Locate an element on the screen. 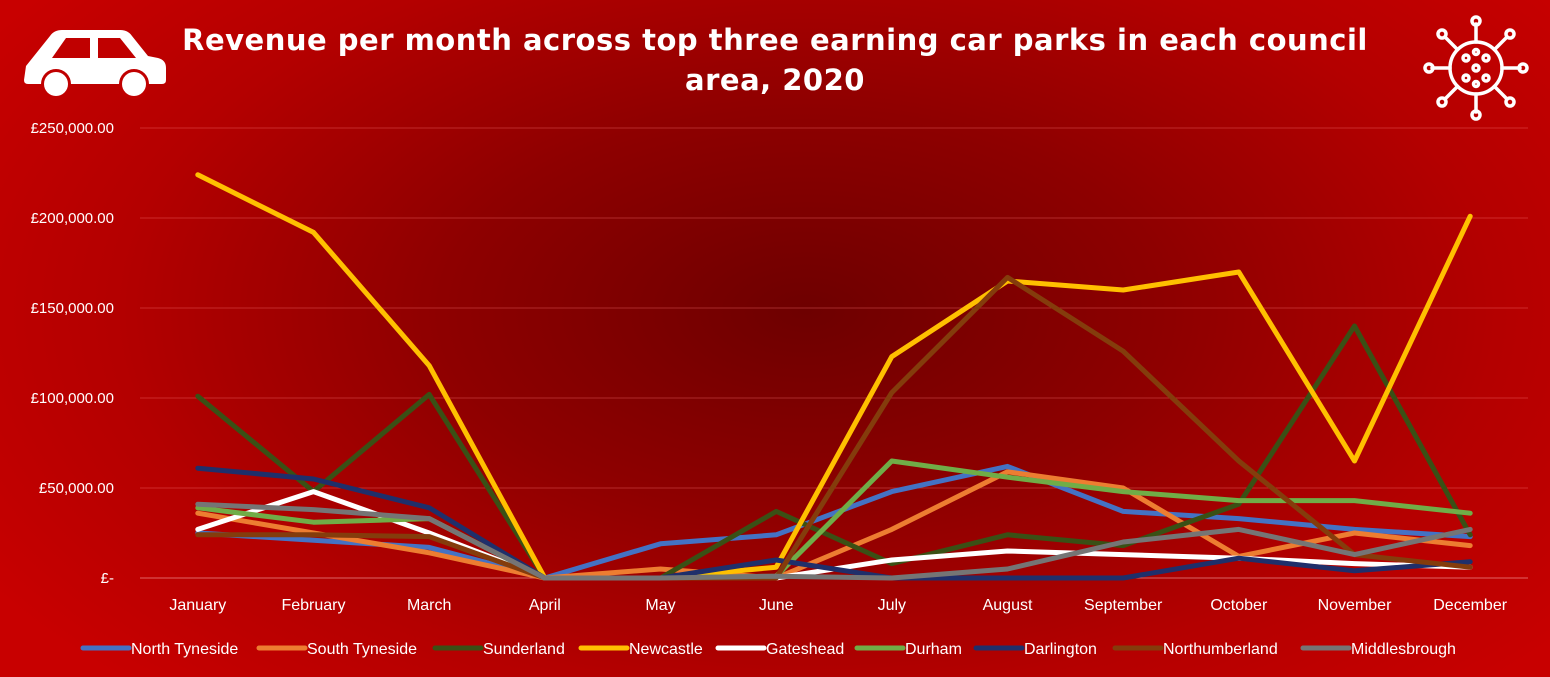  y-tick-label: £50,000.00 is located at coordinates (76, 488).